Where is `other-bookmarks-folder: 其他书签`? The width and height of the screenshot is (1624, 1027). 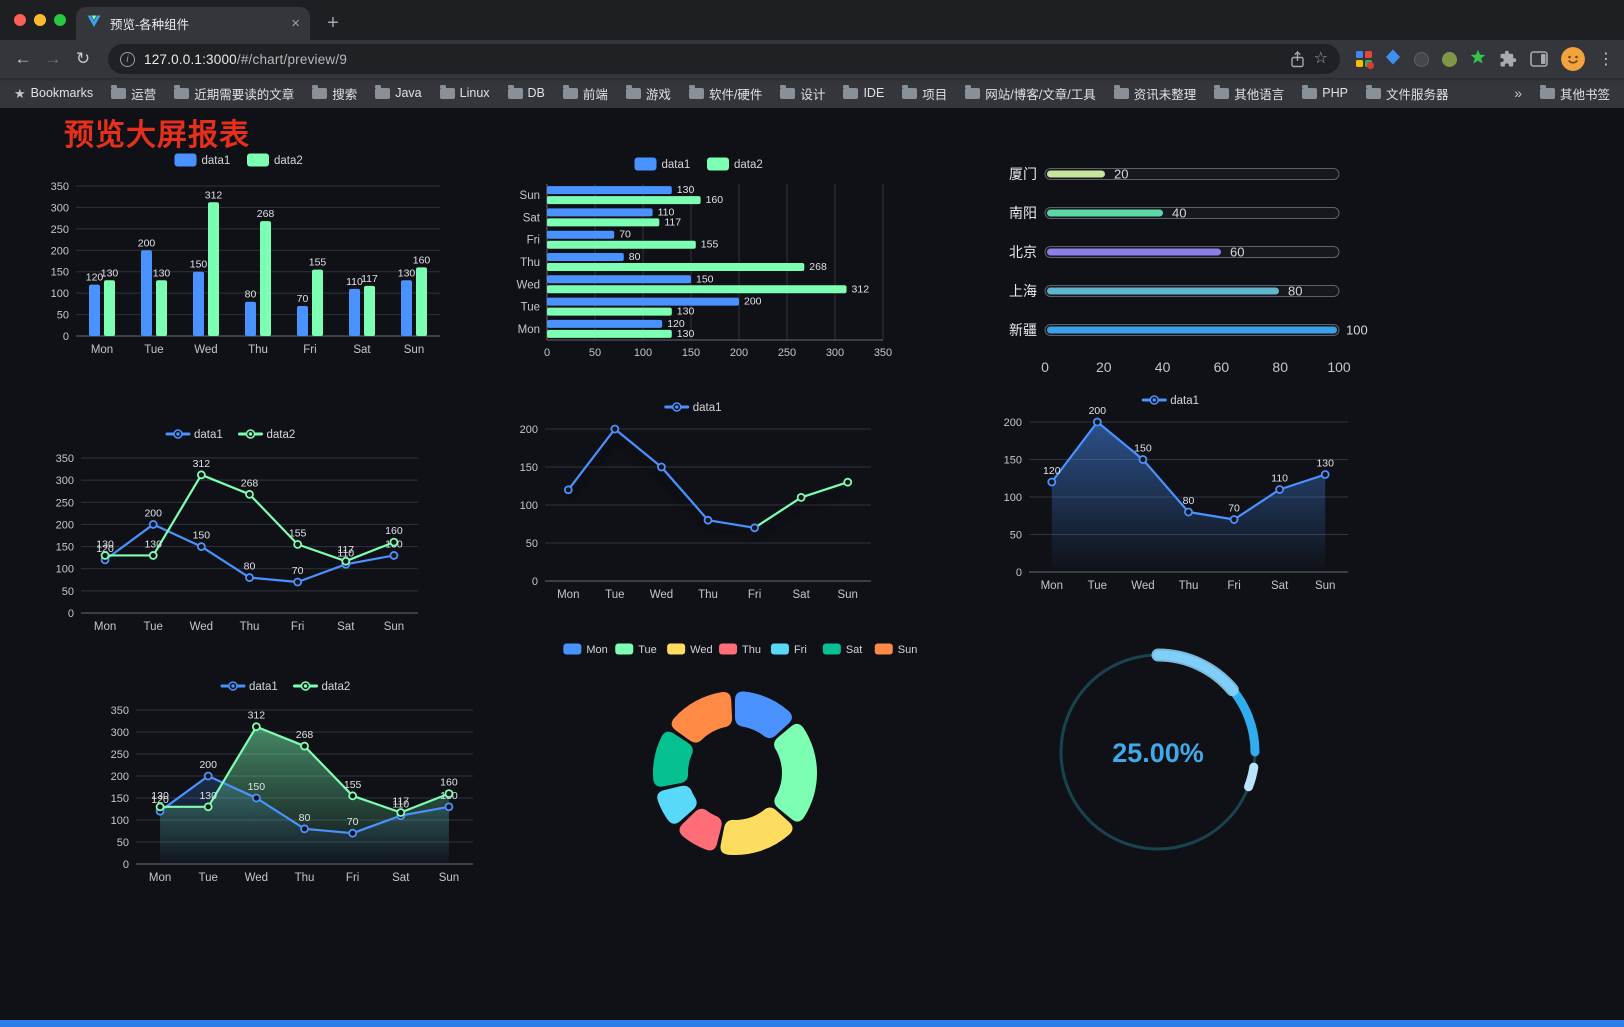 other-bookmarks-folder: 其他书签 is located at coordinates (1574, 93).